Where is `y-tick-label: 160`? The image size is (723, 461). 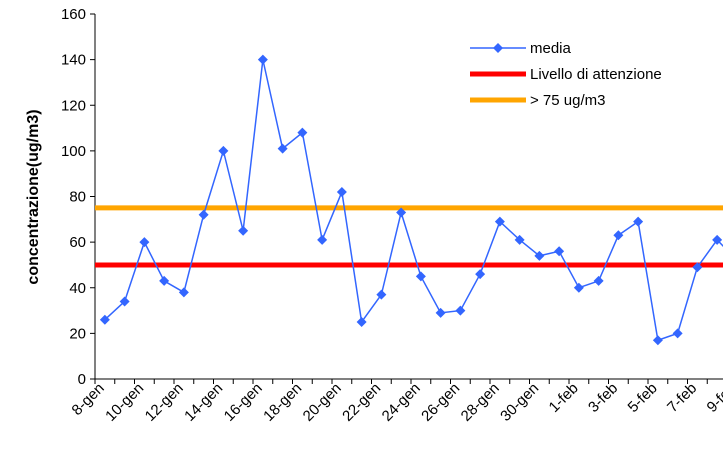
y-tick-label: 160 is located at coordinates (73, 14).